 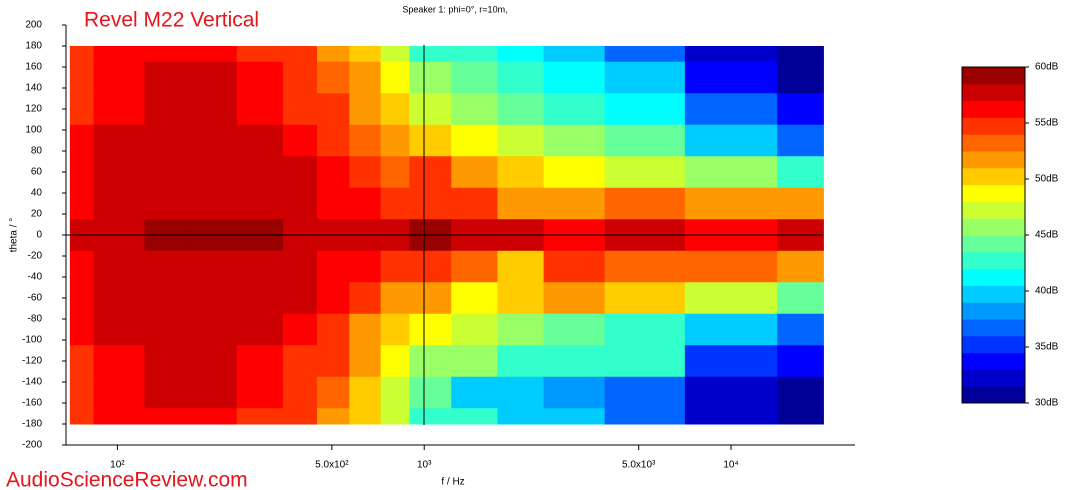 I want to click on x-tick-label: 5.0x10², so click(x=332, y=465).